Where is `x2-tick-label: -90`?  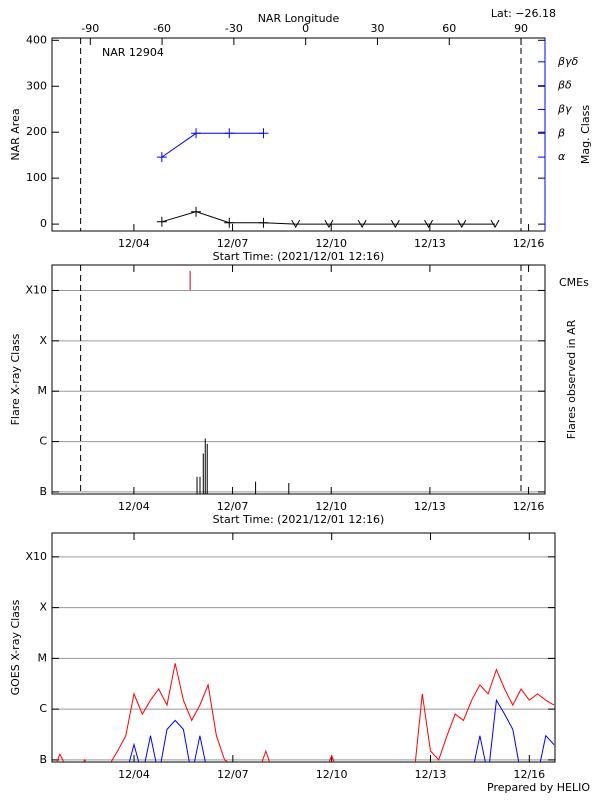 x2-tick-label: -90 is located at coordinates (90, 28).